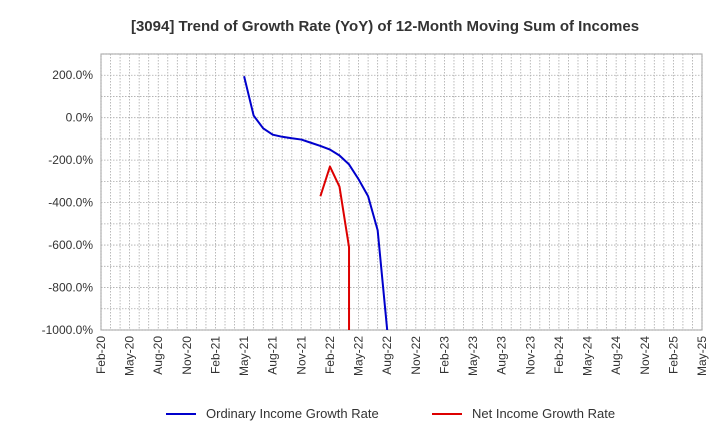 The height and width of the screenshot is (440, 720). Describe the element at coordinates (559, 355) in the screenshot. I see `x-tick-label: Feb-24` at that location.